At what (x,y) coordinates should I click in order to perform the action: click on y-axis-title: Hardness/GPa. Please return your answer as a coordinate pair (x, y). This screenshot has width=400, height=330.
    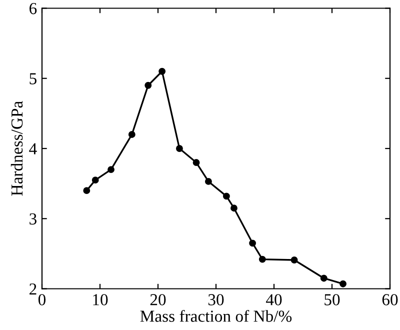
    Looking at the image, I should click on (16, 148).